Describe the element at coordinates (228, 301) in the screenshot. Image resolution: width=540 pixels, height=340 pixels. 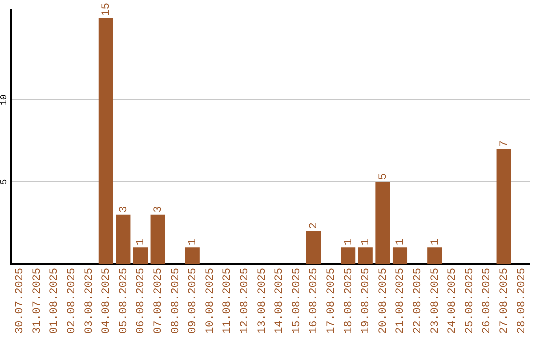
I see `x-tick-label: 11.08.2025` at that location.